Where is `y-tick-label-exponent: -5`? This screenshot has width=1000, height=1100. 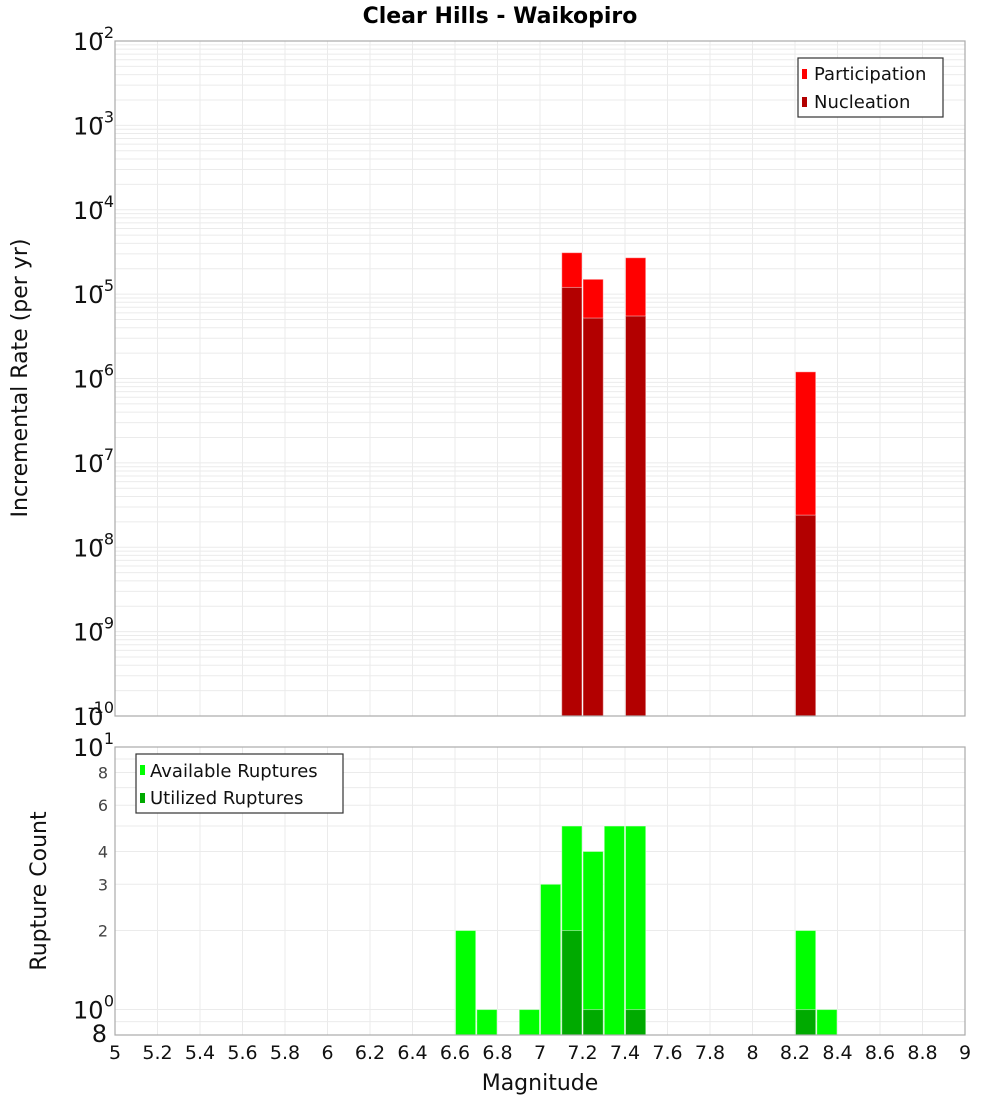
y-tick-label-exponent: -5 is located at coordinates (106, 285).